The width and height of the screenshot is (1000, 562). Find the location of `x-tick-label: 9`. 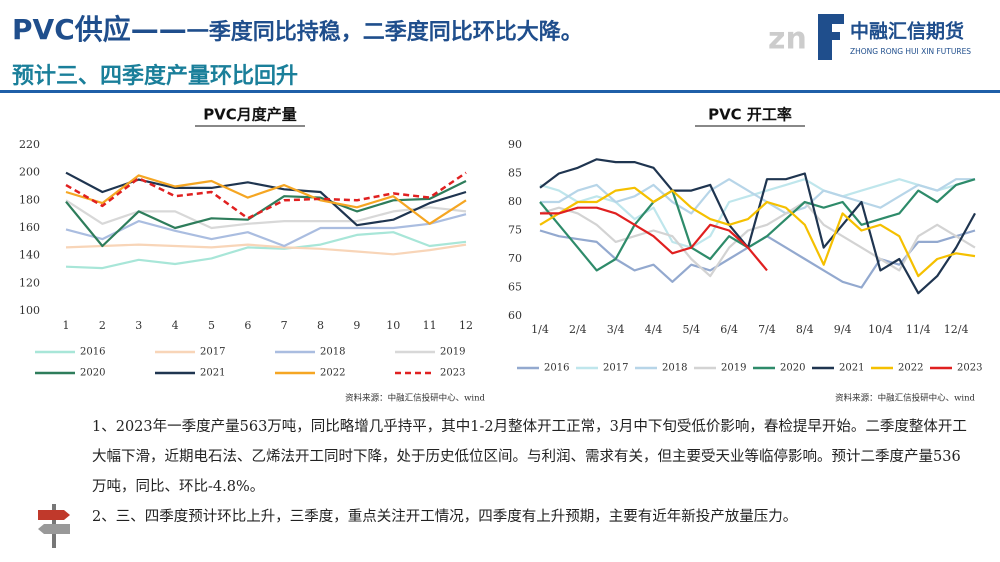

x-tick-label: 9 is located at coordinates (356, 325).